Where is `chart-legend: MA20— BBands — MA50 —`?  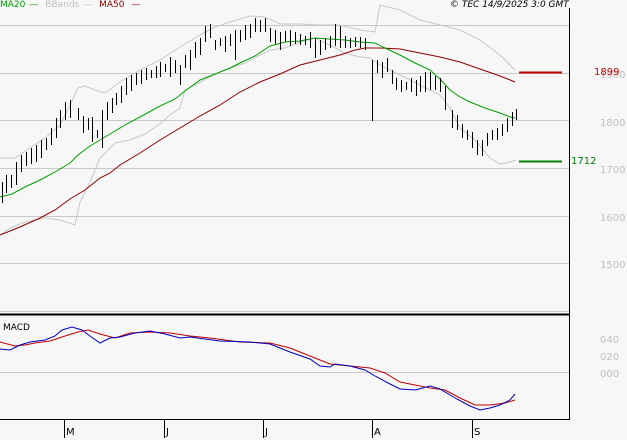 chart-legend: MA20— BBands — MA50 — is located at coordinates (72, 6).